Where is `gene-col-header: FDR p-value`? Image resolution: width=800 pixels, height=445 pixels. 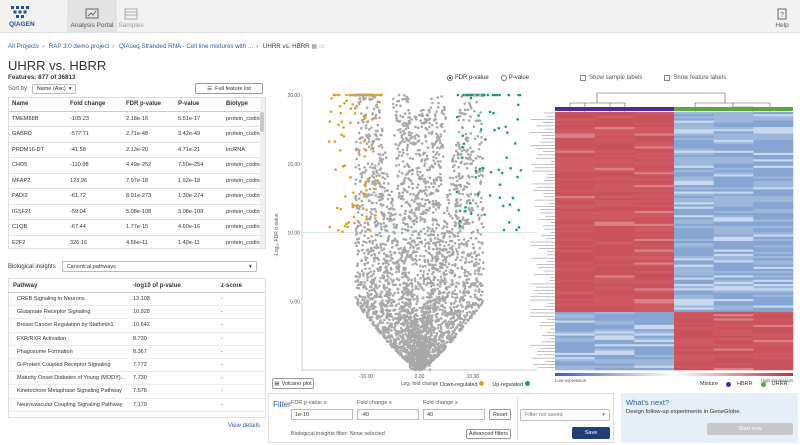 gene-col-header: FDR p-value is located at coordinates (149, 105).